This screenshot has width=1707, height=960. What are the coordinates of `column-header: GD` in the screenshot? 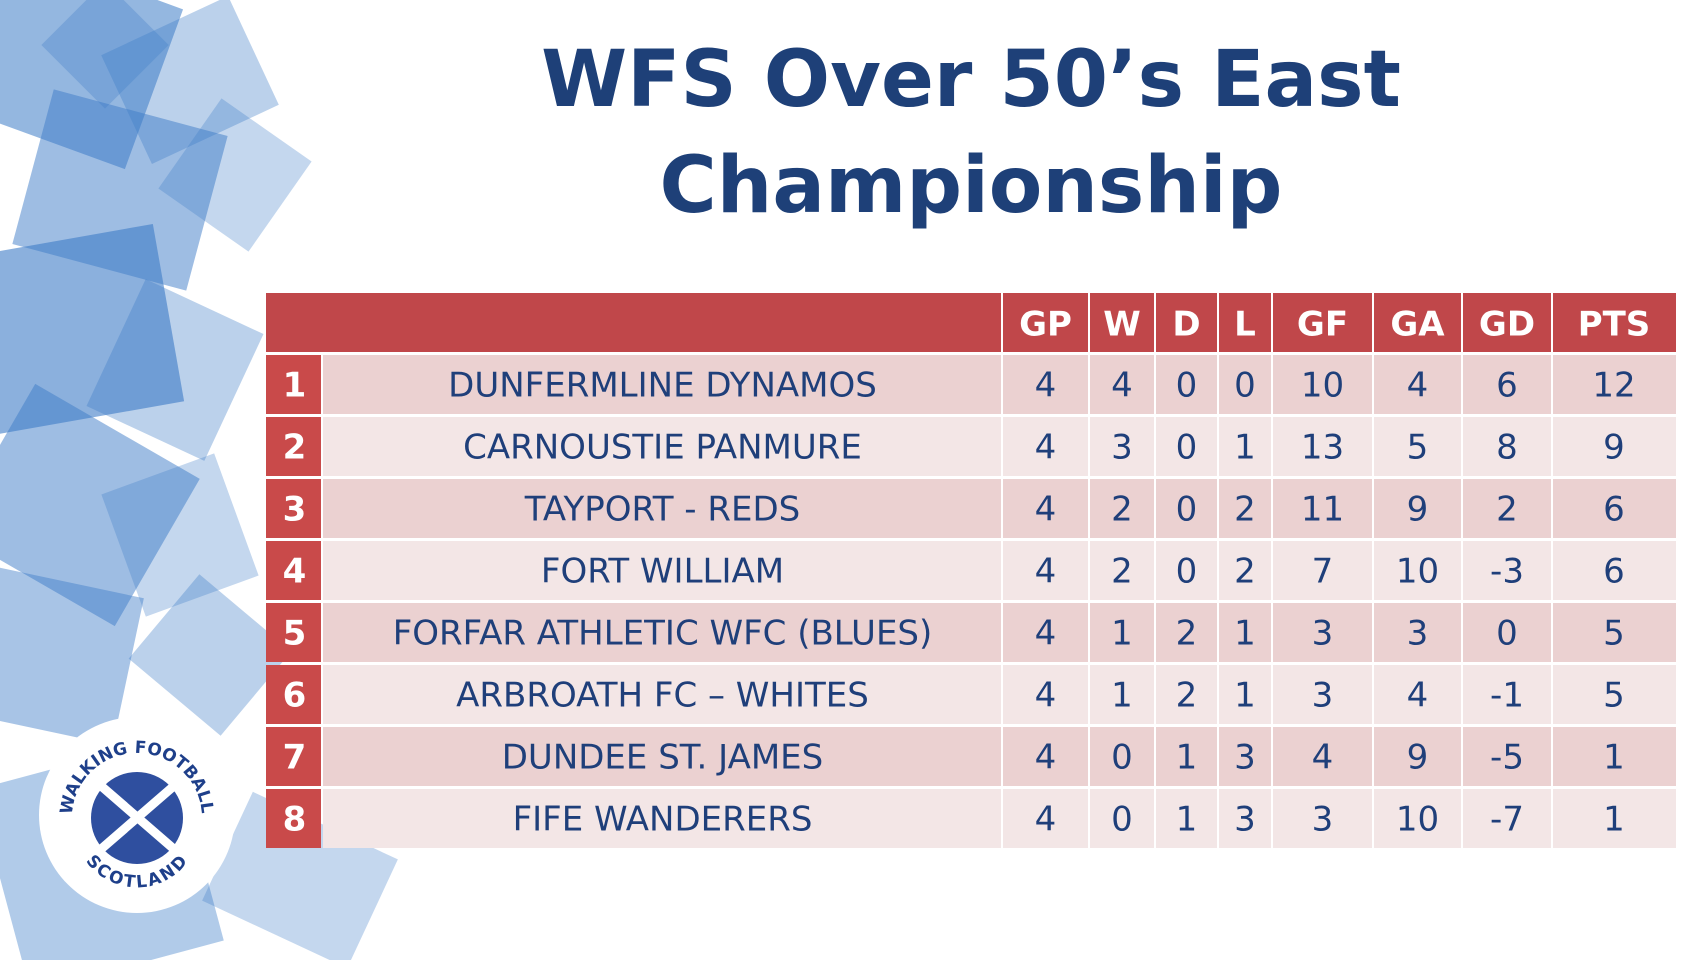 It's located at (1507, 325).